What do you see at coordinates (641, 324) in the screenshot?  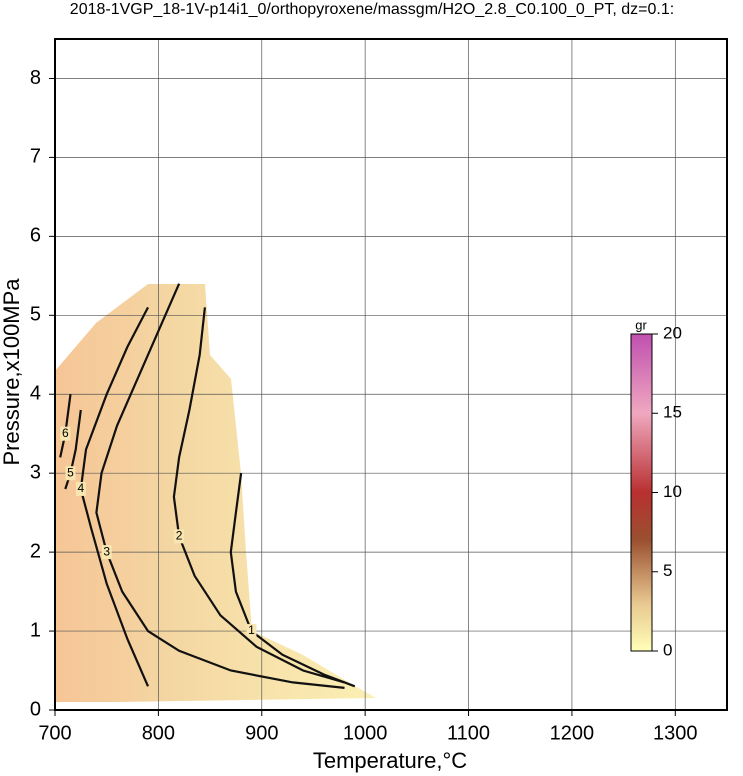 I see `colorbar-label: gr` at bounding box center [641, 324].